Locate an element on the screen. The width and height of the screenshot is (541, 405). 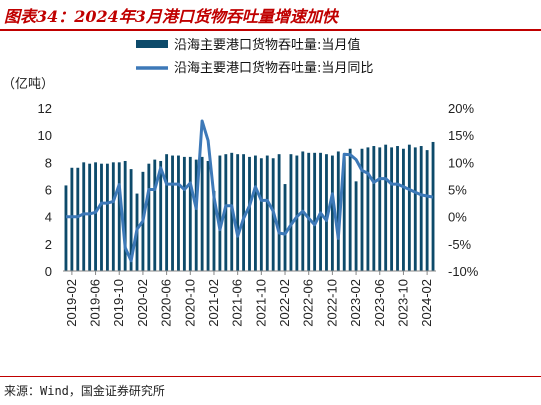
x-tick-label: 2020-02 is located at coordinates (142, 303).